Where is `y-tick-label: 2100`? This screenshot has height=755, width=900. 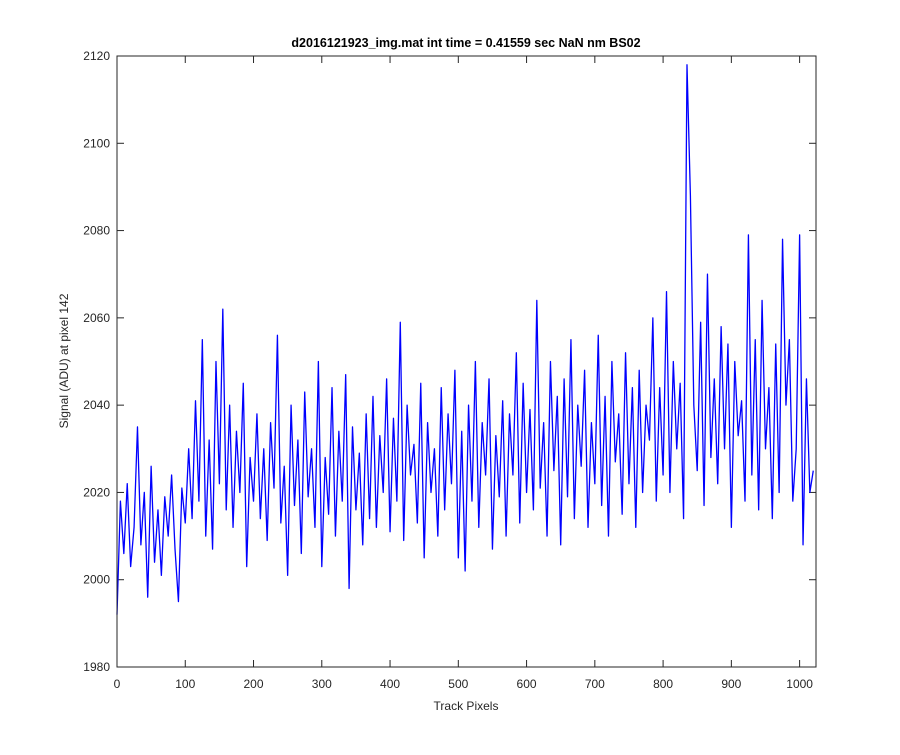 y-tick-label: 2100 is located at coordinates (96, 143).